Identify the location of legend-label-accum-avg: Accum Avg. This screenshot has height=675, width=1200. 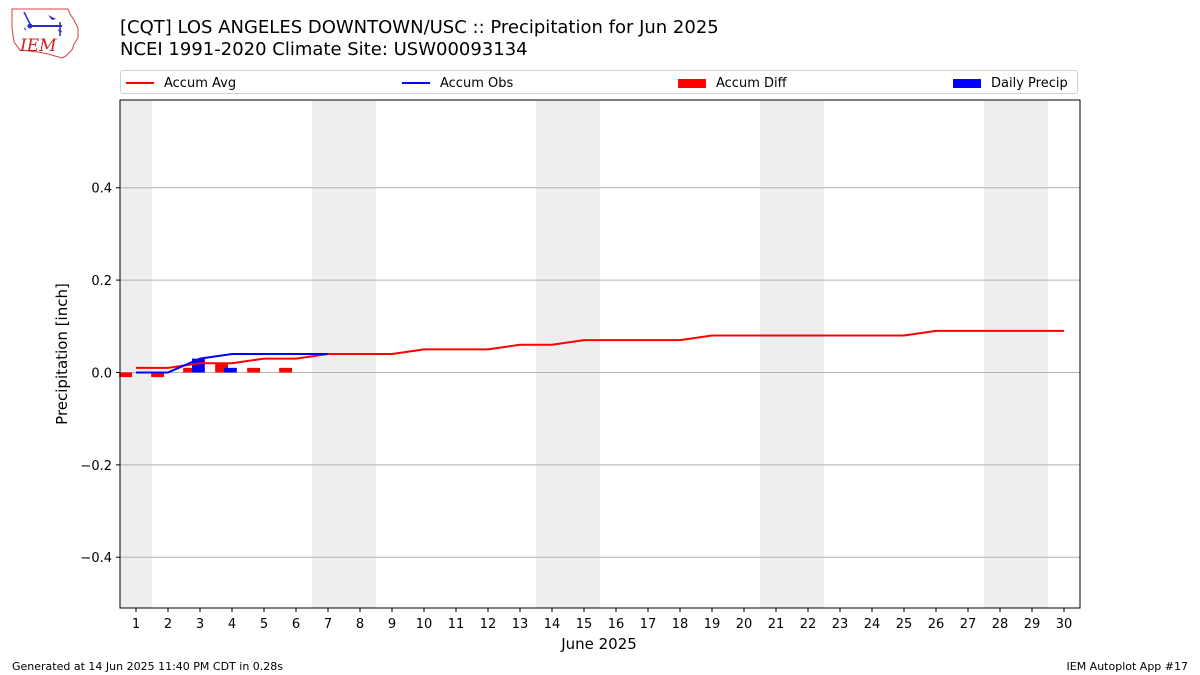
(200, 83).